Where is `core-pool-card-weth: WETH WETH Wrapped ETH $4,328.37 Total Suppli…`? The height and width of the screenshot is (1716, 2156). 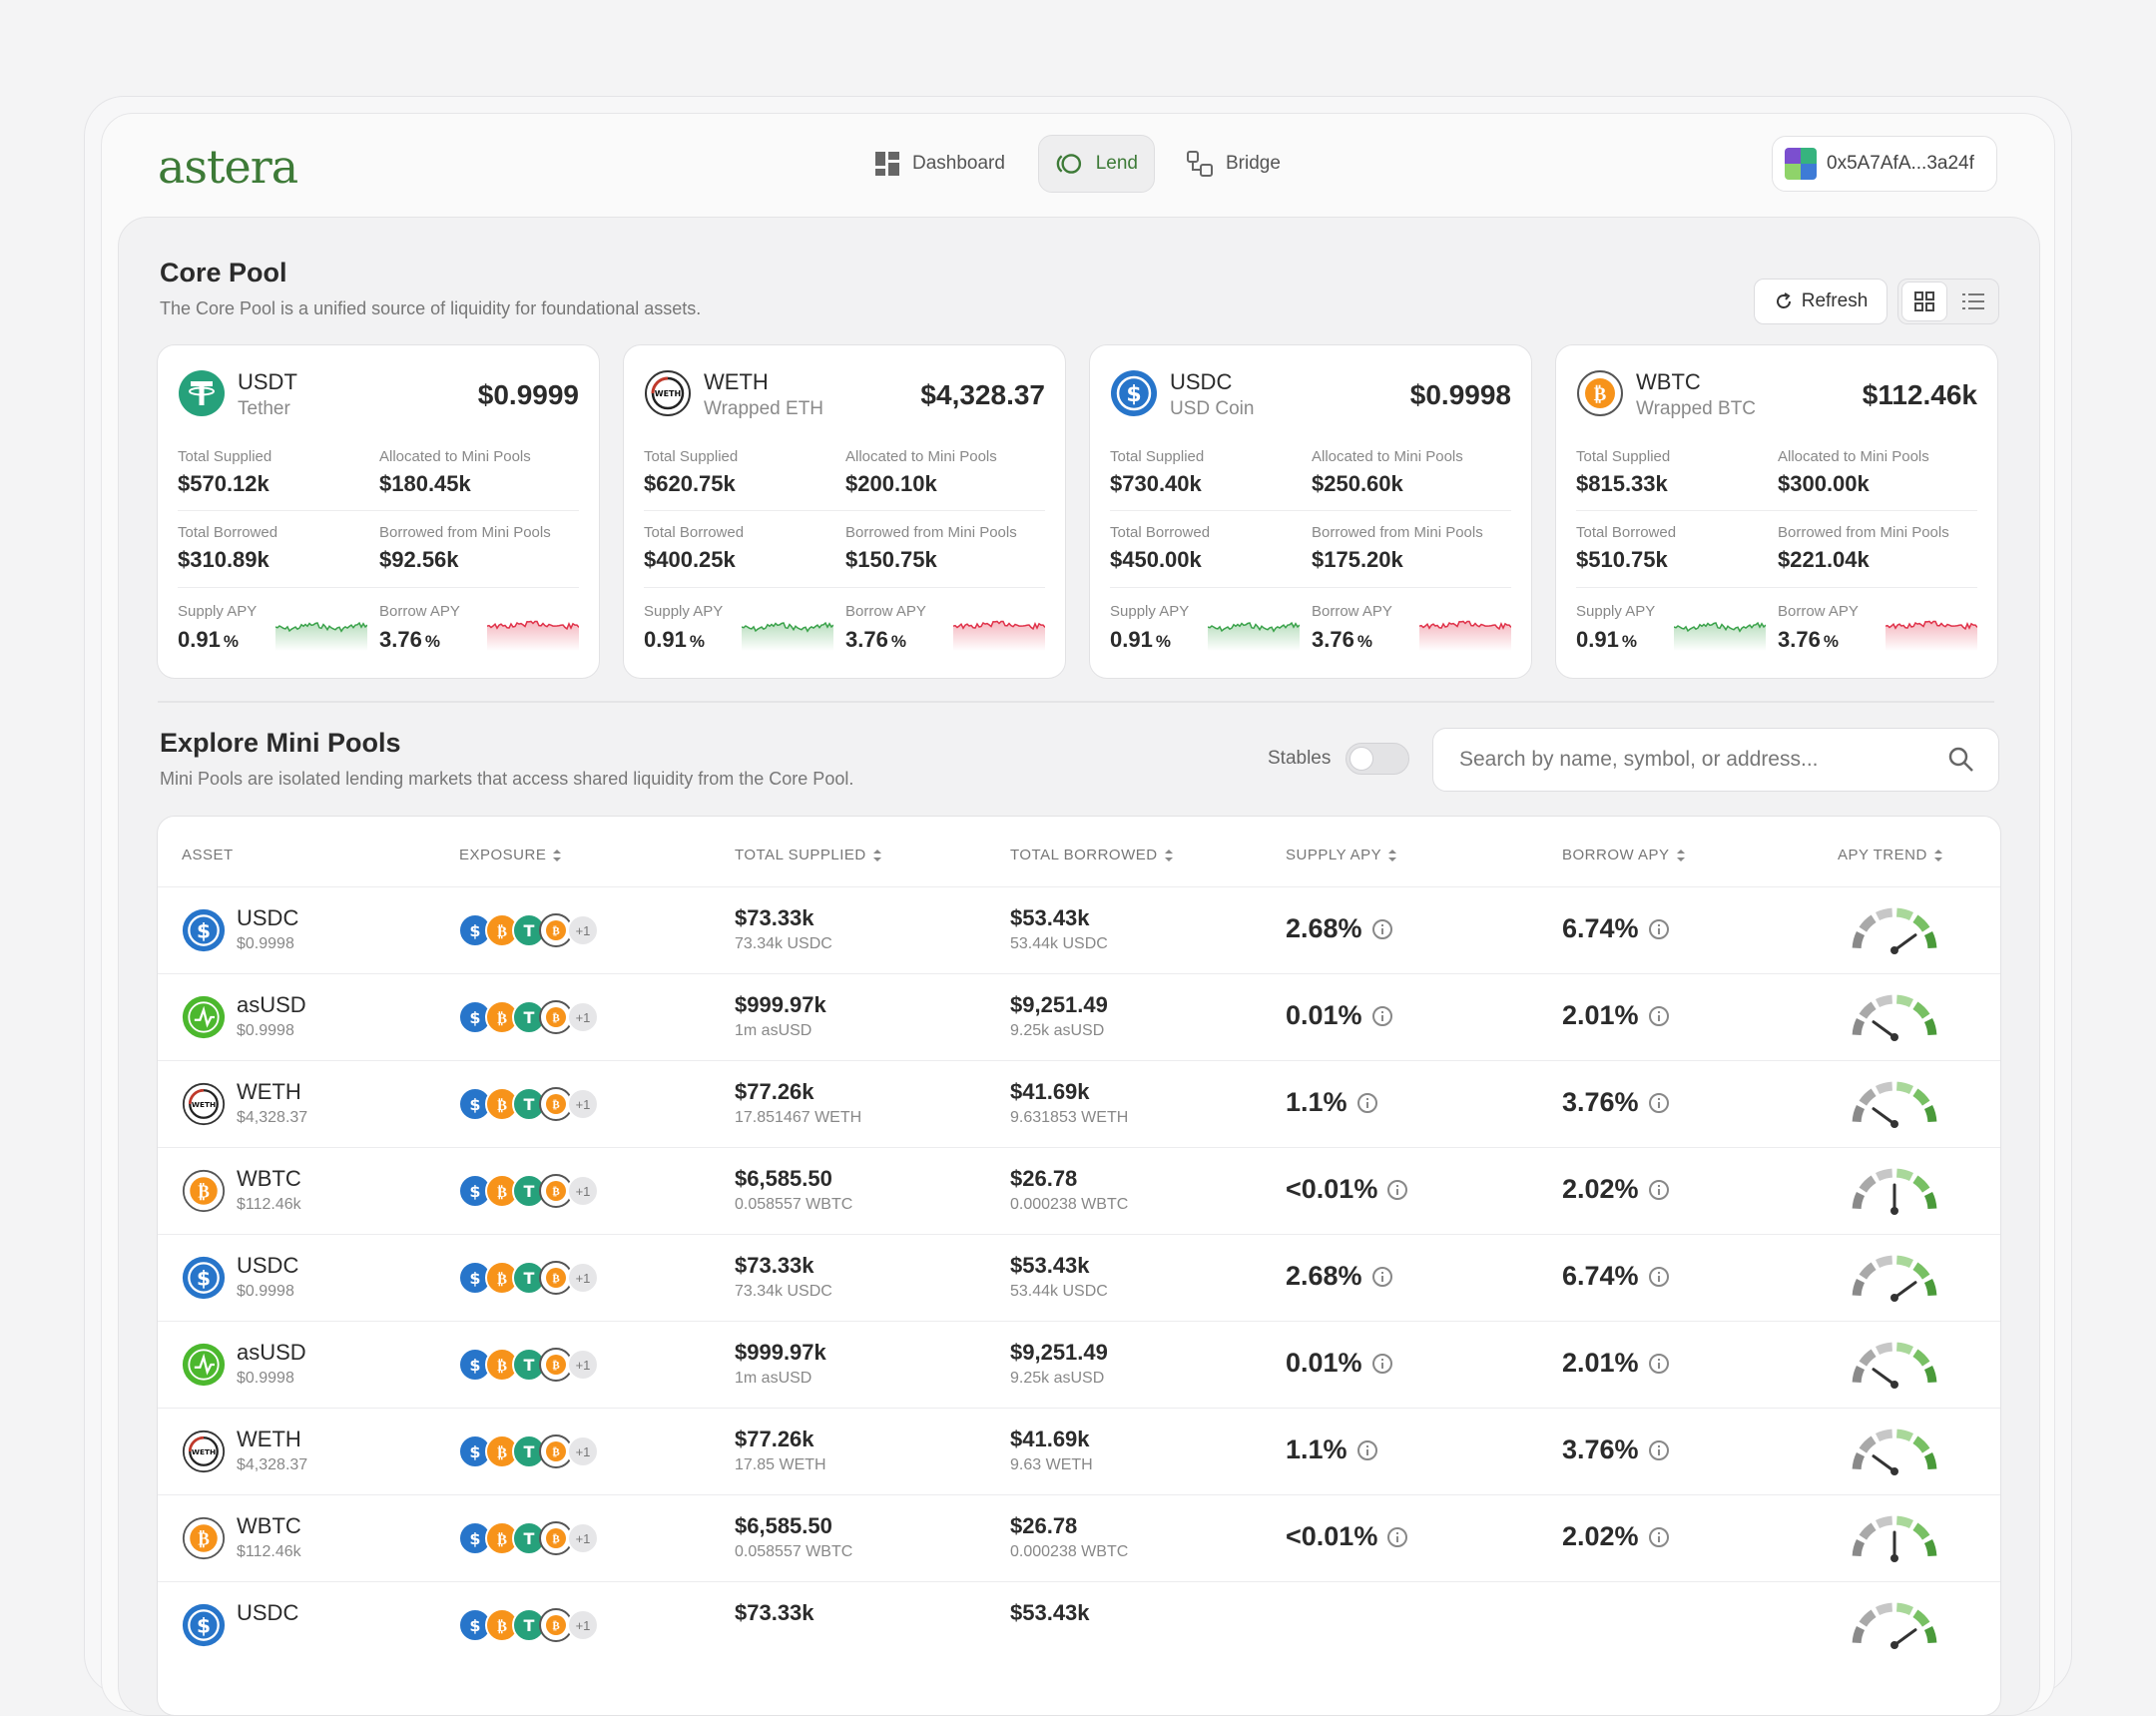 core-pool-card-weth: WETH WETH Wrapped ETH $4,328.37 Total Suppli… is located at coordinates (844, 511).